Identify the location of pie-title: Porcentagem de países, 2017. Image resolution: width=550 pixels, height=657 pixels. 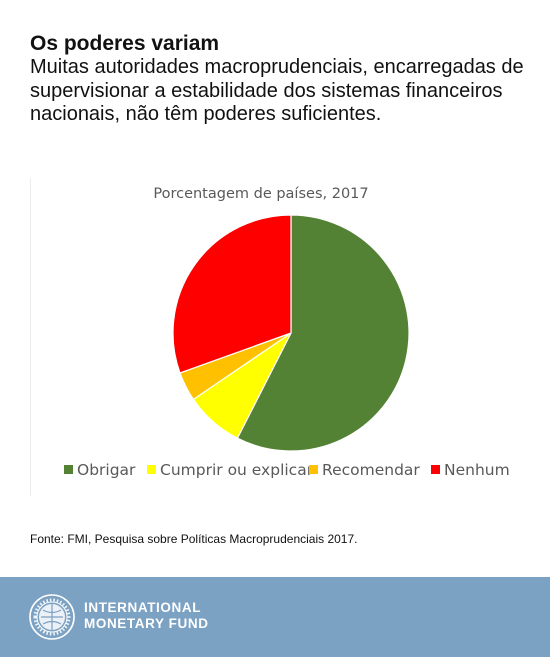
(260, 194).